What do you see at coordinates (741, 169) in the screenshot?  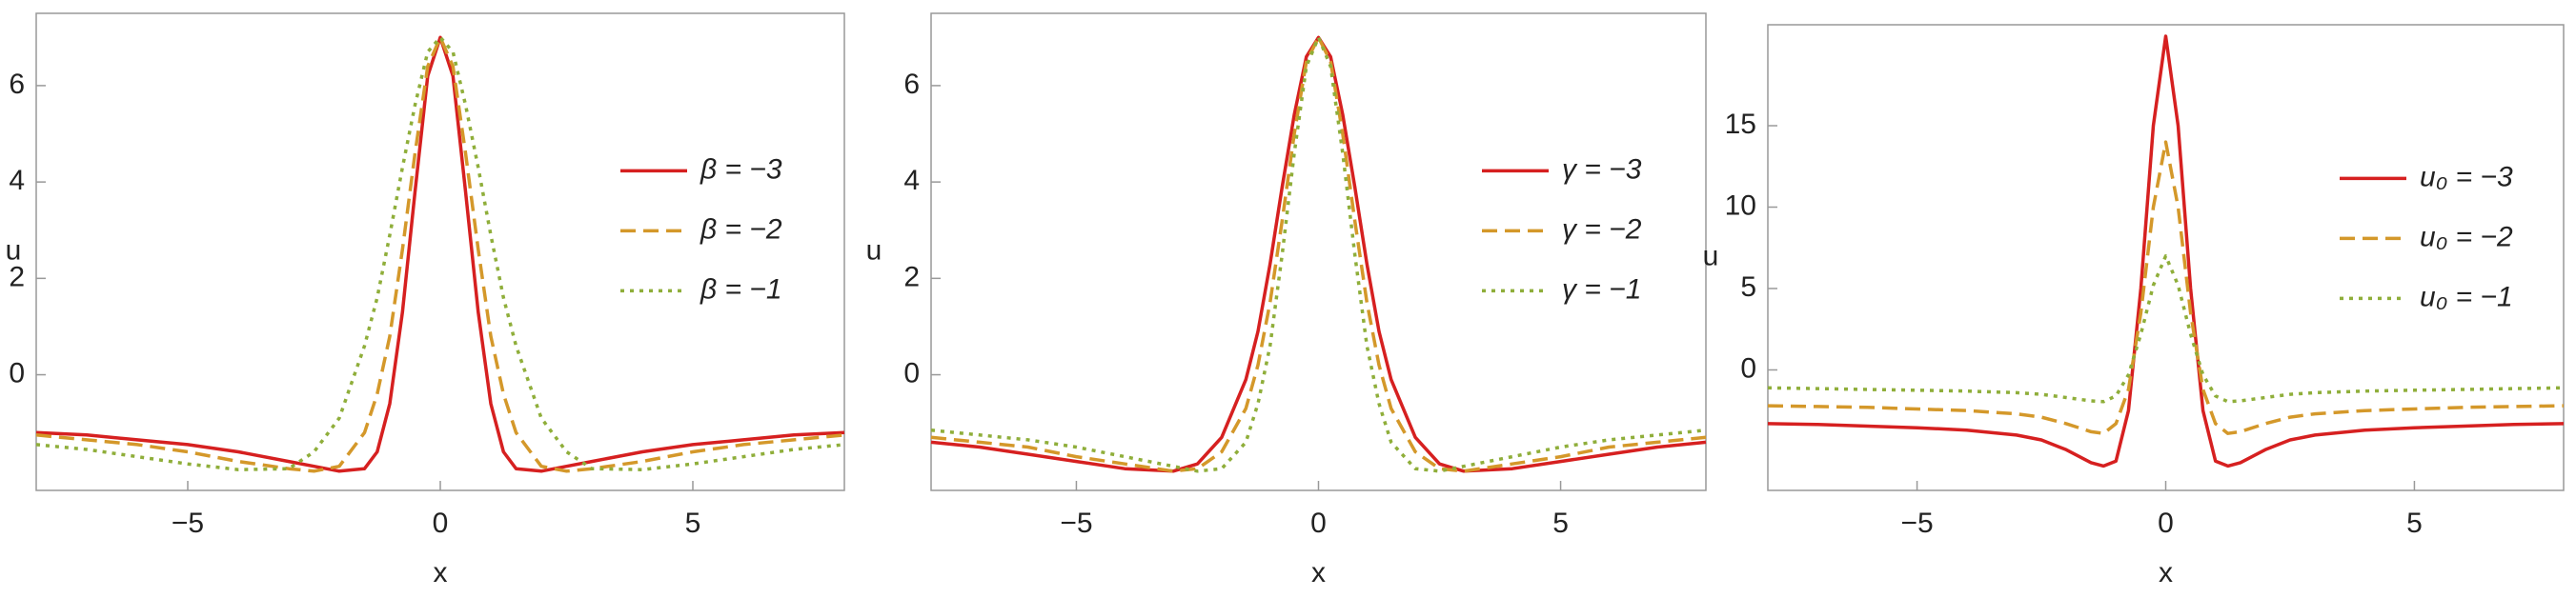 I see `legend-text: β = −3` at bounding box center [741, 169].